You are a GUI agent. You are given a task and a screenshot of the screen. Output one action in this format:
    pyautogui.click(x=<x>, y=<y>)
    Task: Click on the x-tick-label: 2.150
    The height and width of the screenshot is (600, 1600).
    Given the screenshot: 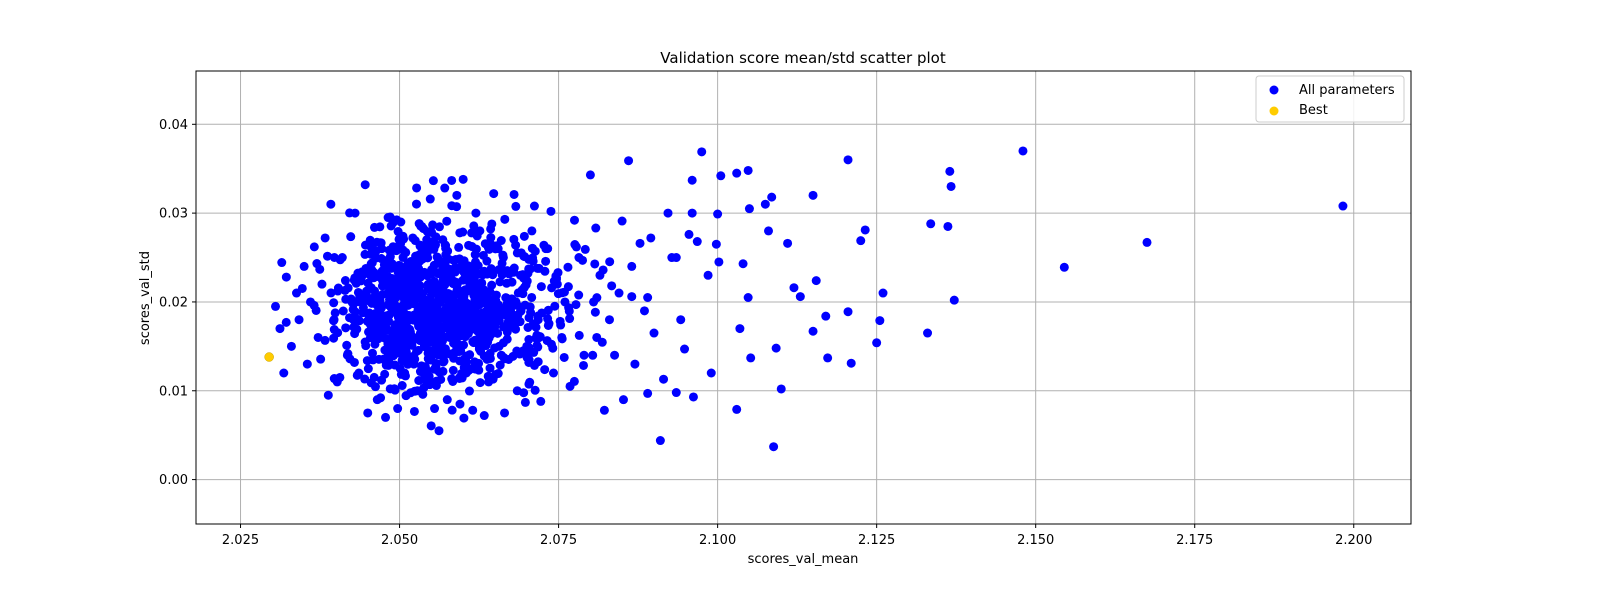 What is the action you would take?
    pyautogui.click(x=1035, y=540)
    